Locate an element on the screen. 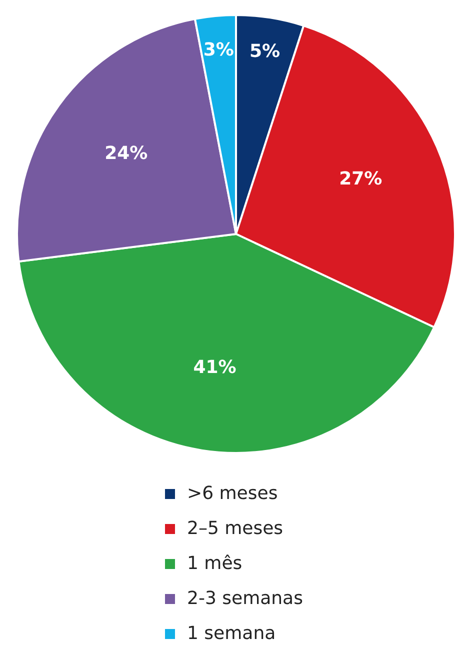  legend-label: 2–5 meses is located at coordinates (235, 528).